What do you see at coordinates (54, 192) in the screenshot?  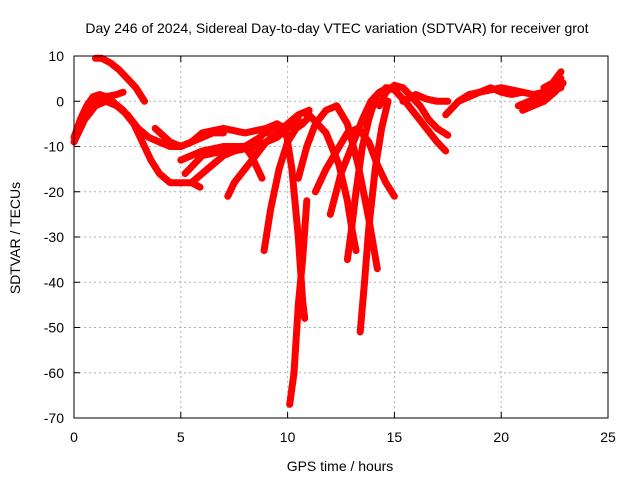 I see `y-tick-label: -20` at bounding box center [54, 192].